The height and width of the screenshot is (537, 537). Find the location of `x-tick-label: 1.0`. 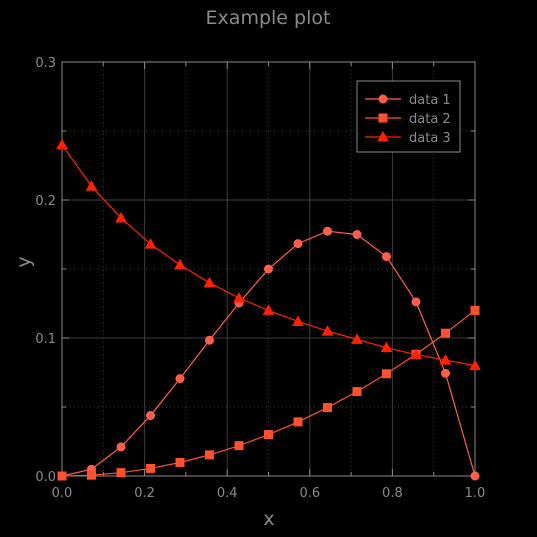

x-tick-label: 1.0 is located at coordinates (475, 493).